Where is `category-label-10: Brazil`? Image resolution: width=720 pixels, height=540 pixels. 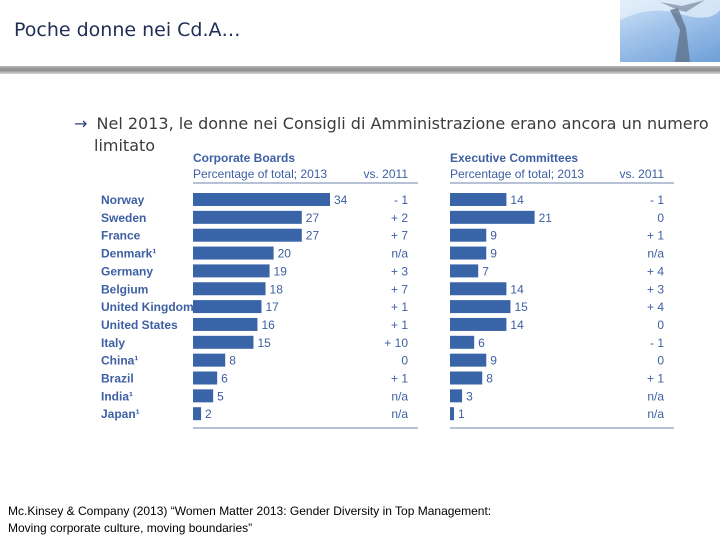
category-label-10: Brazil is located at coordinates (117, 379).